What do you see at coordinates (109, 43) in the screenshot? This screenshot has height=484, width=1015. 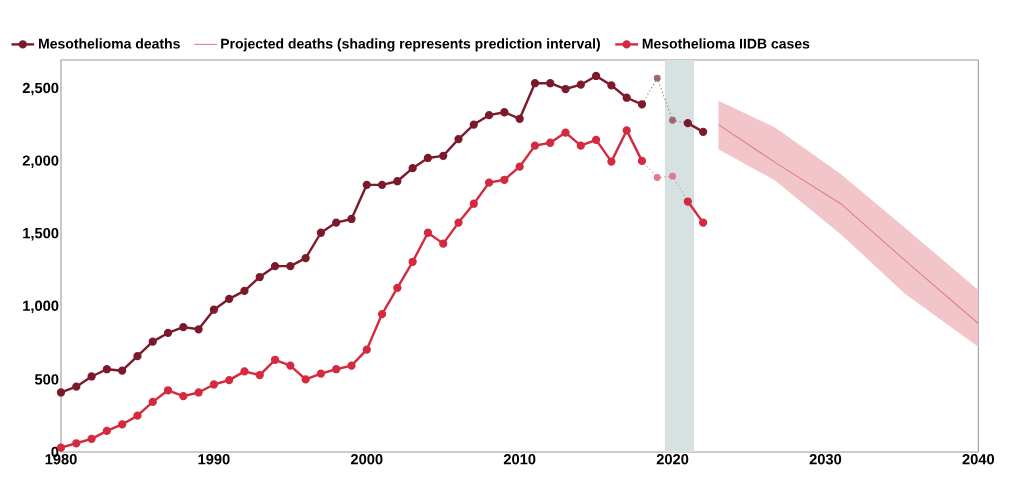 I see `legend-label: Mesothelioma deaths` at bounding box center [109, 43].